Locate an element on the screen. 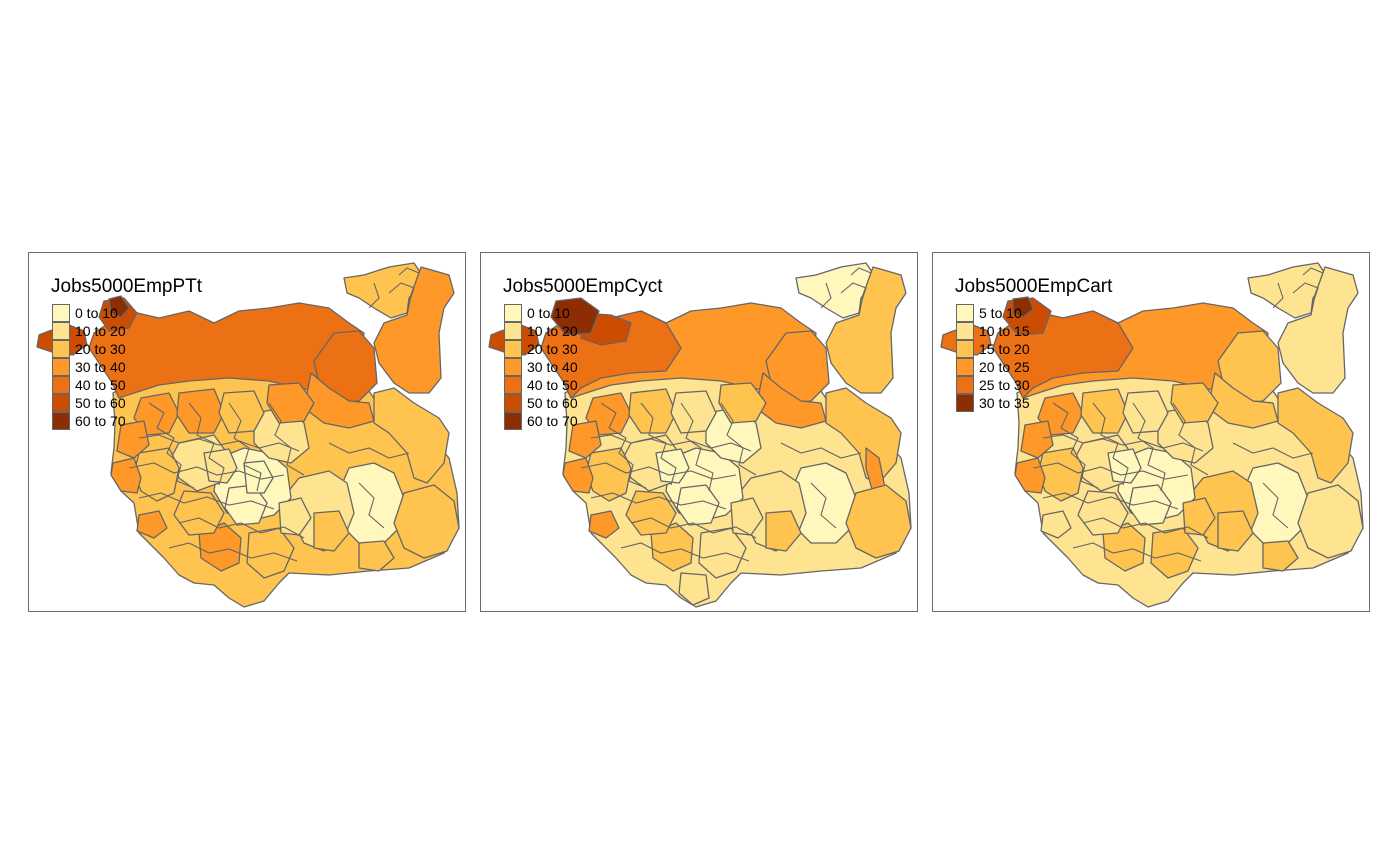  legend-label: 25 to 30 is located at coordinates (1004, 385).